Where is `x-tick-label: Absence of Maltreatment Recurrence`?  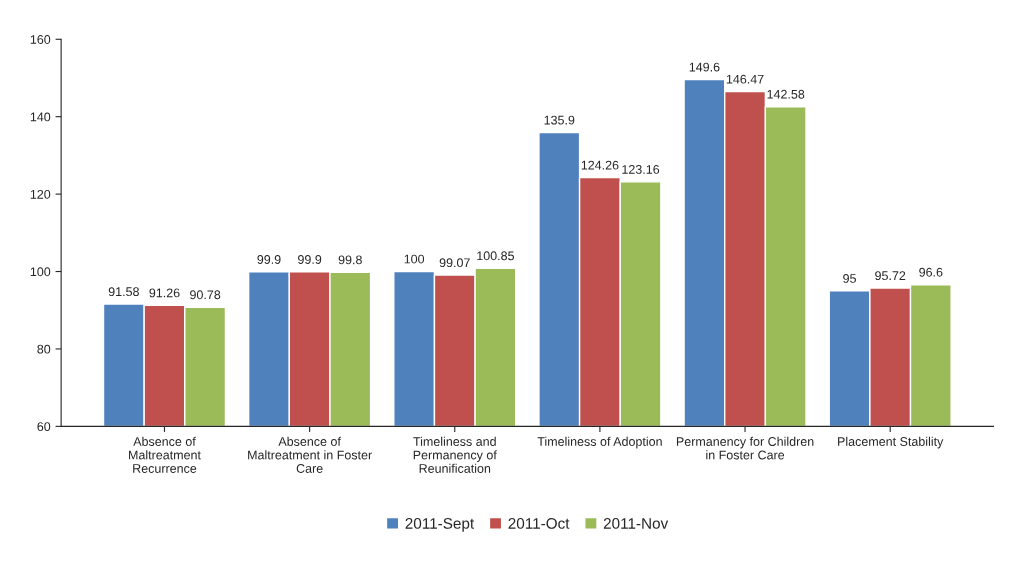
x-tick-label: Absence of Maltreatment Recurrence is located at coordinates (165, 454).